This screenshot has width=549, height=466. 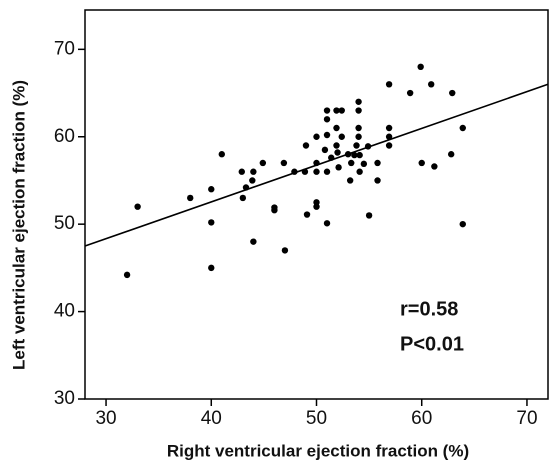 I want to click on y-axis-title: Left ventricular ejection fraction (%), so click(x=18, y=225).